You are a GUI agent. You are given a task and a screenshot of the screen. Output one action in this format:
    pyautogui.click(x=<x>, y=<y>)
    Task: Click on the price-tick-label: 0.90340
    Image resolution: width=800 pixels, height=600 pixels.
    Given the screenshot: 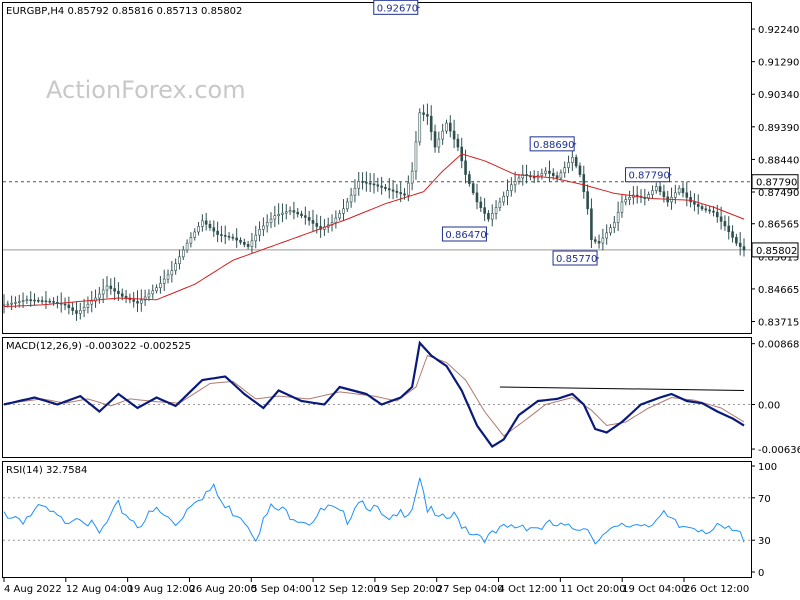 What is the action you would take?
    pyautogui.click(x=778, y=95)
    